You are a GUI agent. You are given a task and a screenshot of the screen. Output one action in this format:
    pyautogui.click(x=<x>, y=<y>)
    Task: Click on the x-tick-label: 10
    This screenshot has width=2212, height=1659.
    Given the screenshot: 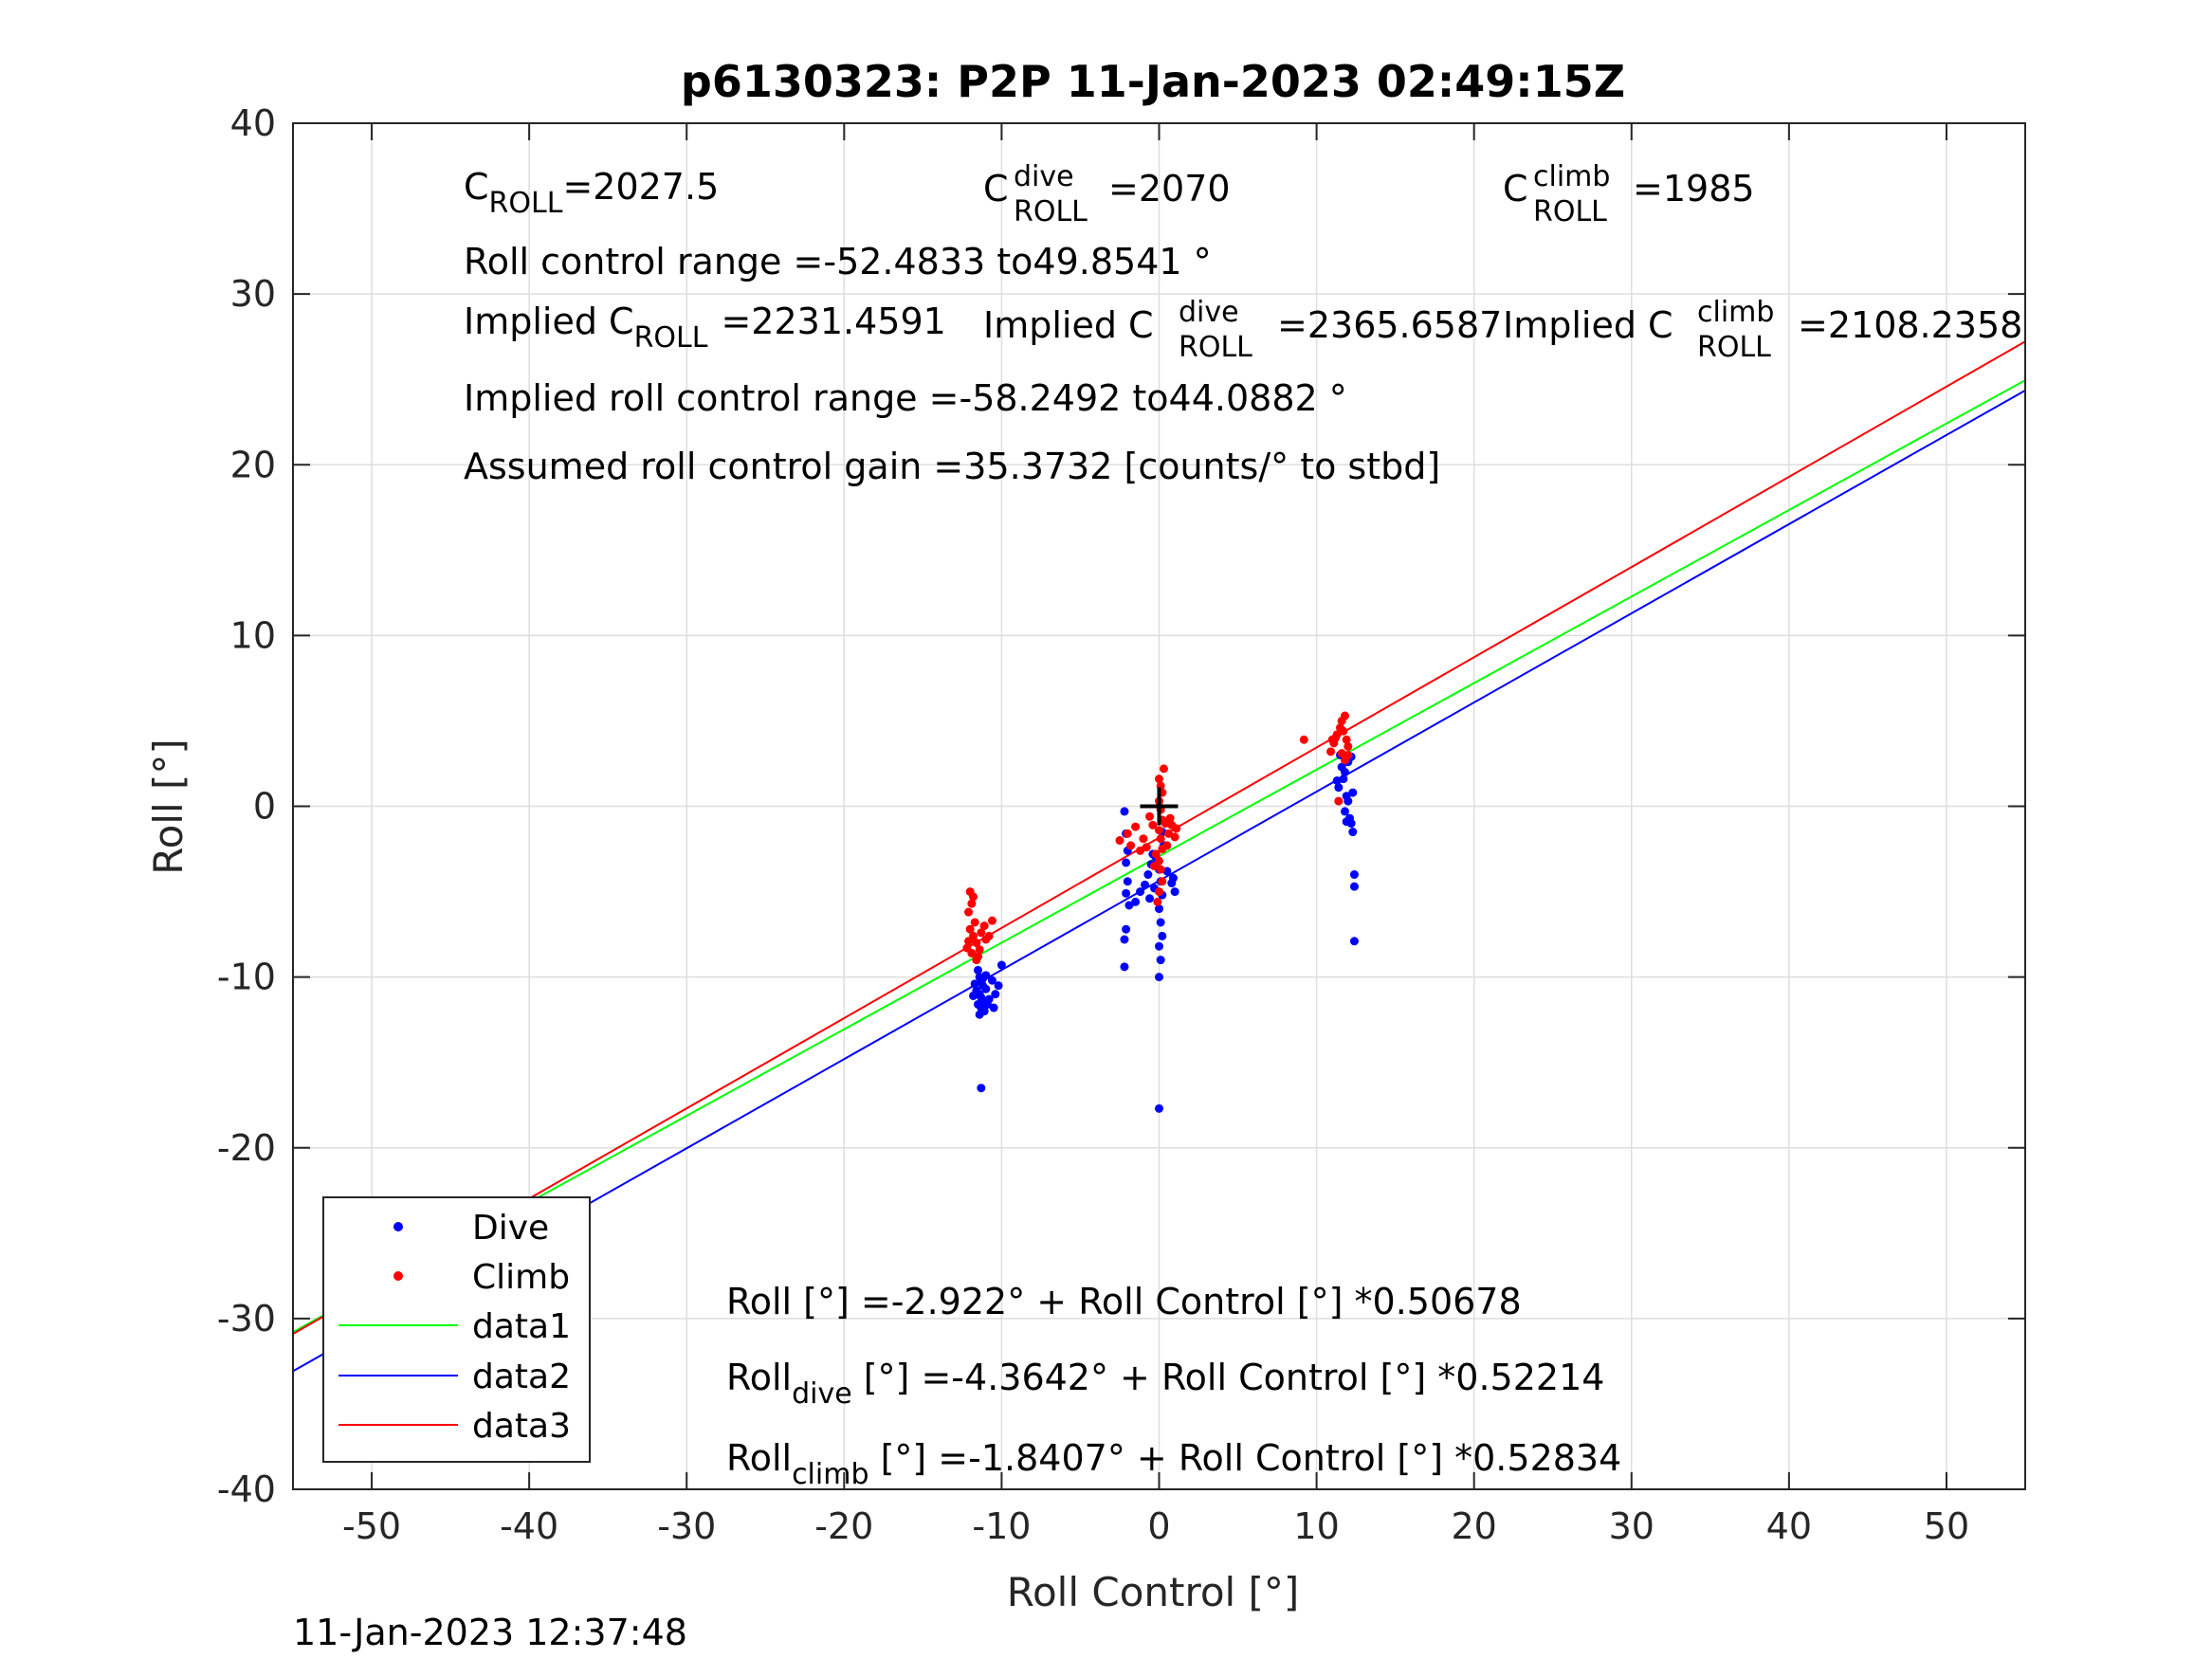 What is the action you would take?
    pyautogui.click(x=1316, y=1526)
    